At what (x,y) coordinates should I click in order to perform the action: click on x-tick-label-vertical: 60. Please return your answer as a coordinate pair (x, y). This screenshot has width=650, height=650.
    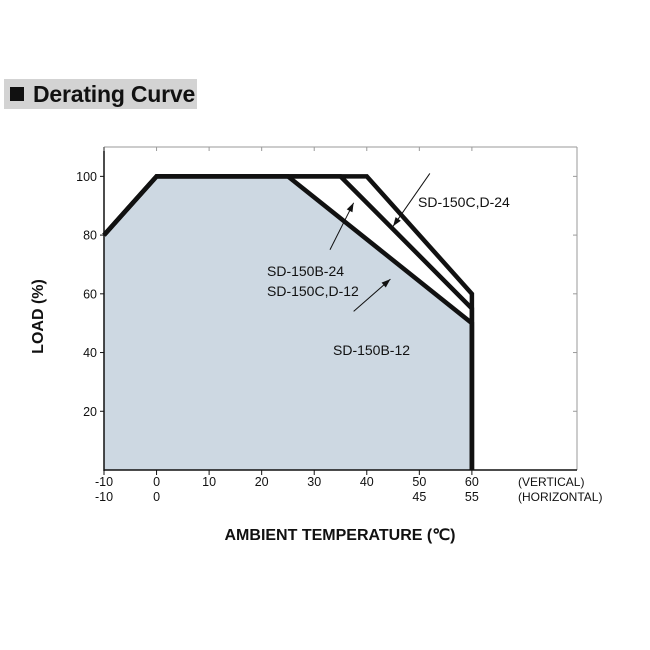
    Looking at the image, I should click on (472, 482).